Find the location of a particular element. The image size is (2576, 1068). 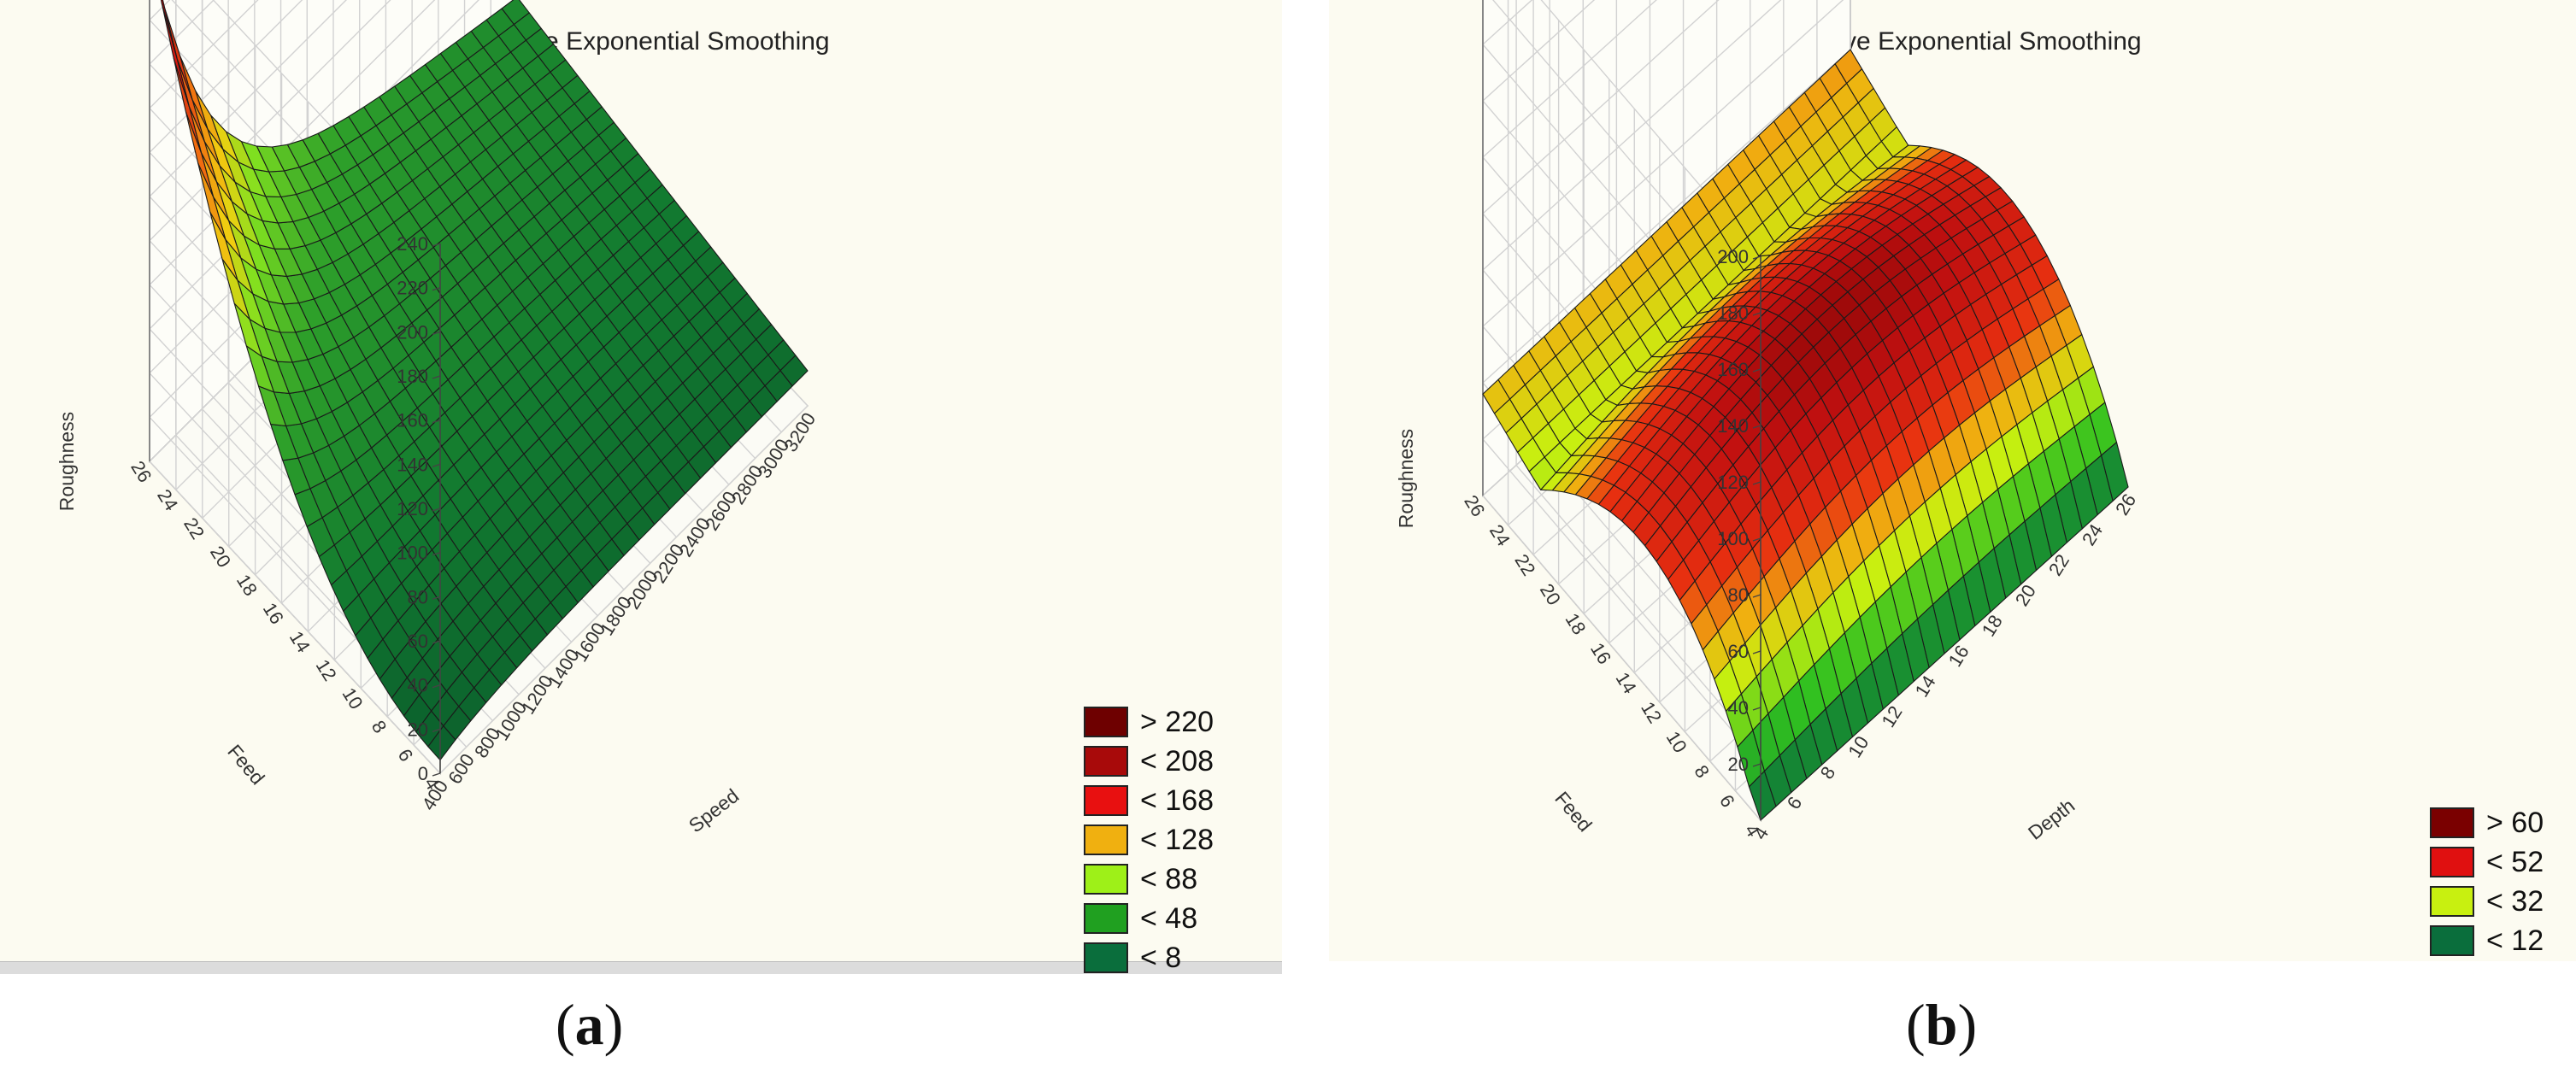

legend-item: < 168 is located at coordinates (1149, 801).